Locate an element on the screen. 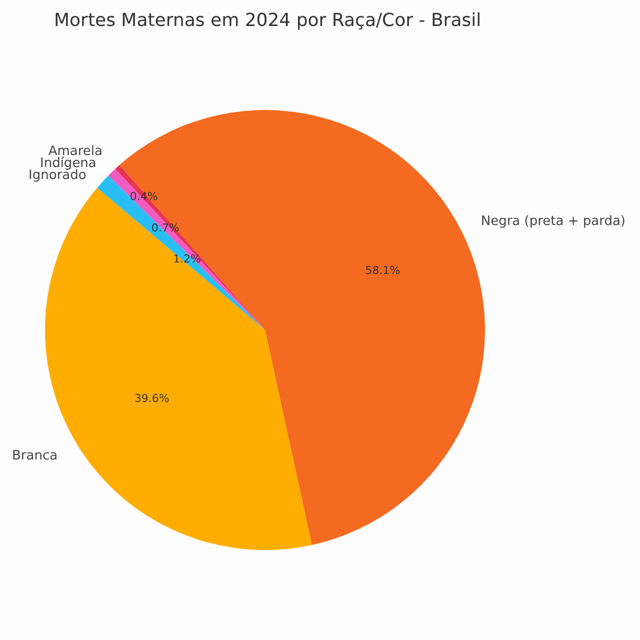 Image resolution: width=640 pixels, height=640 pixels. slice-label: Negra (preta + parda) is located at coordinates (553, 222).